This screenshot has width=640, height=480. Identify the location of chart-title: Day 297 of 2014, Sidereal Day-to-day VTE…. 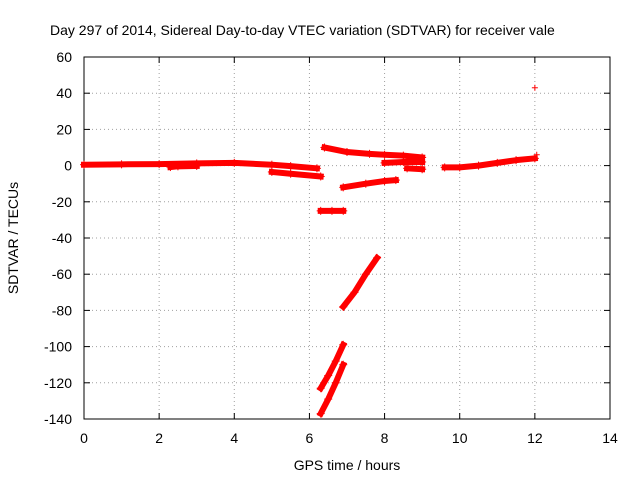
(302, 30).